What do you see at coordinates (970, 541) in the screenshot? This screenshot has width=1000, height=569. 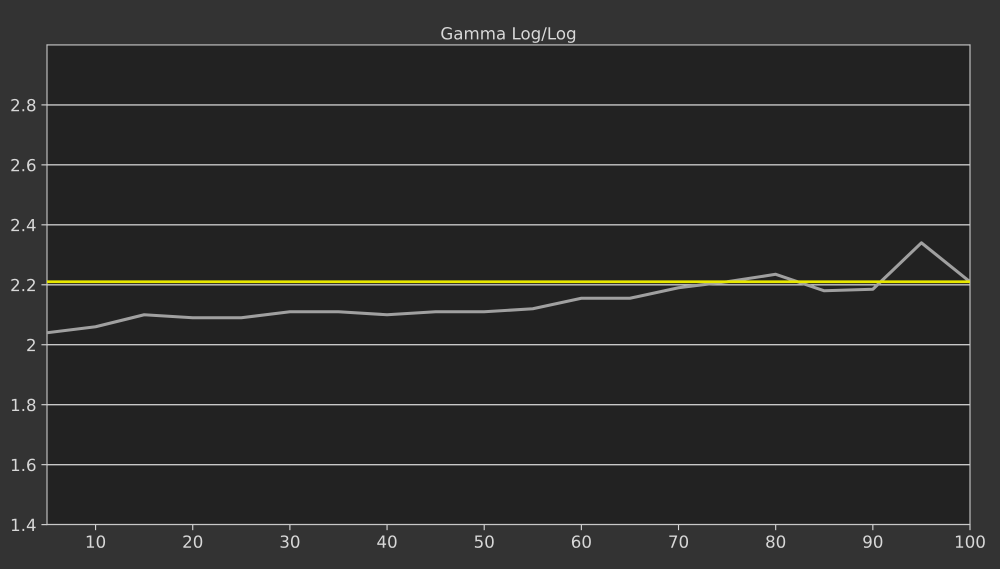 I see `x-tick-label: 100` at bounding box center [970, 541].